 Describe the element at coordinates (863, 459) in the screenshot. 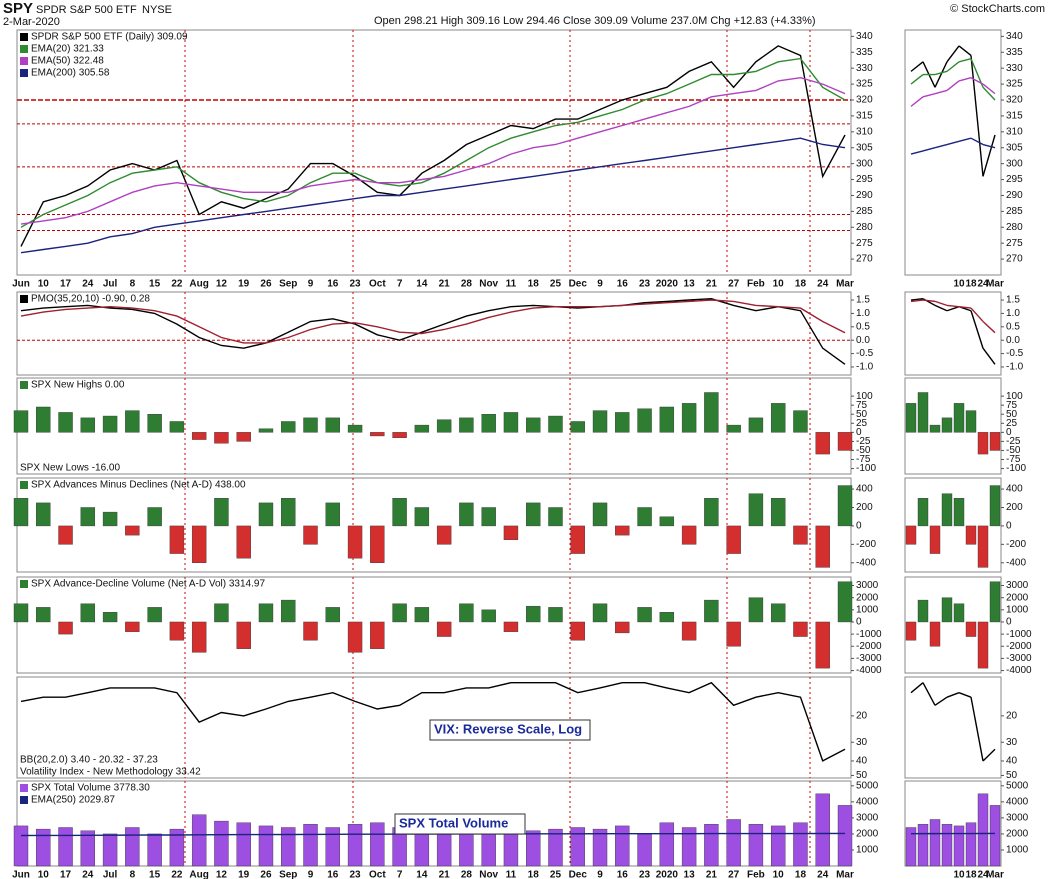

I see `y-tick-label: -75` at that location.